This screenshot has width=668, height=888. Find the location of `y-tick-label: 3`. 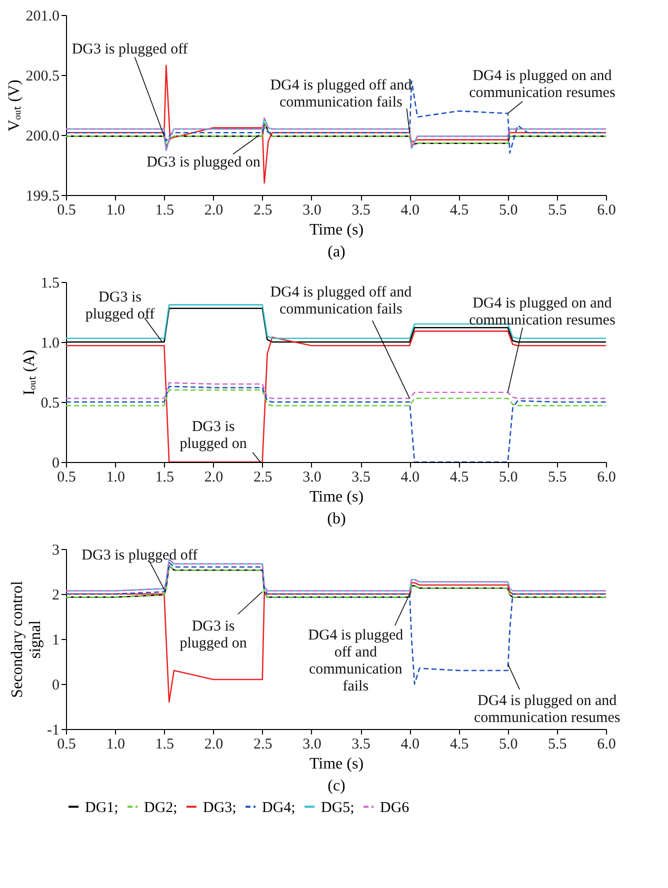

y-tick-label: 3 is located at coordinates (56, 550).